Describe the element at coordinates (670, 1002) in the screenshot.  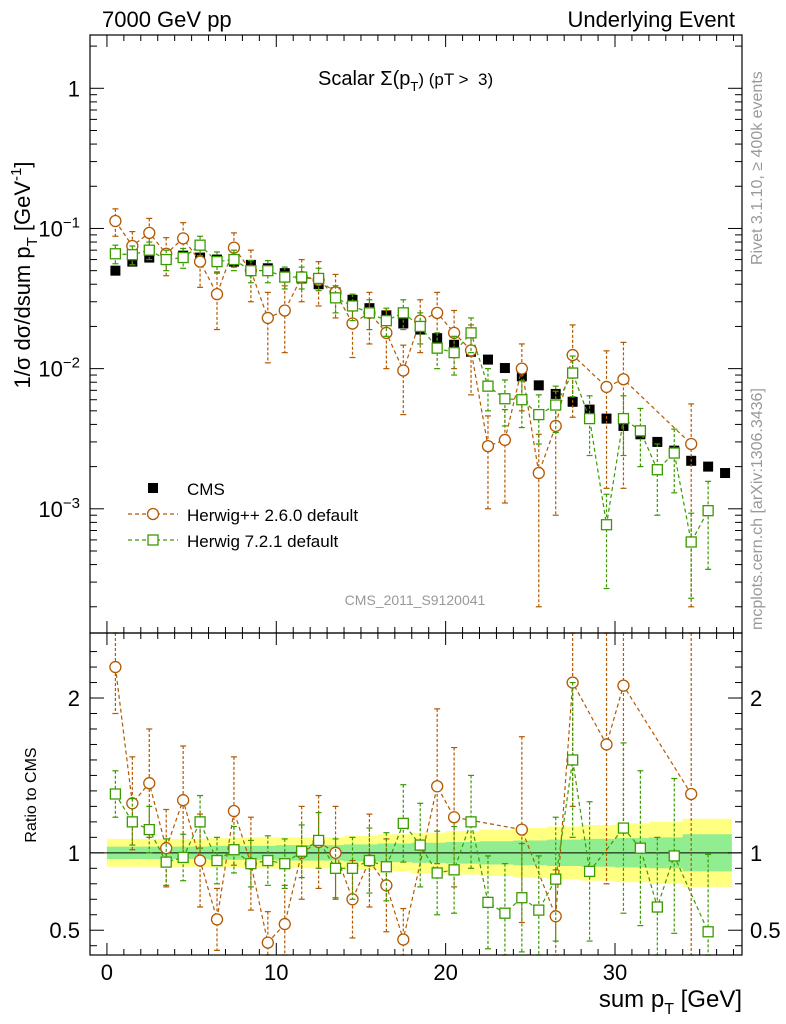
I see `x-axis-label: sum pT [GeV]` at that location.